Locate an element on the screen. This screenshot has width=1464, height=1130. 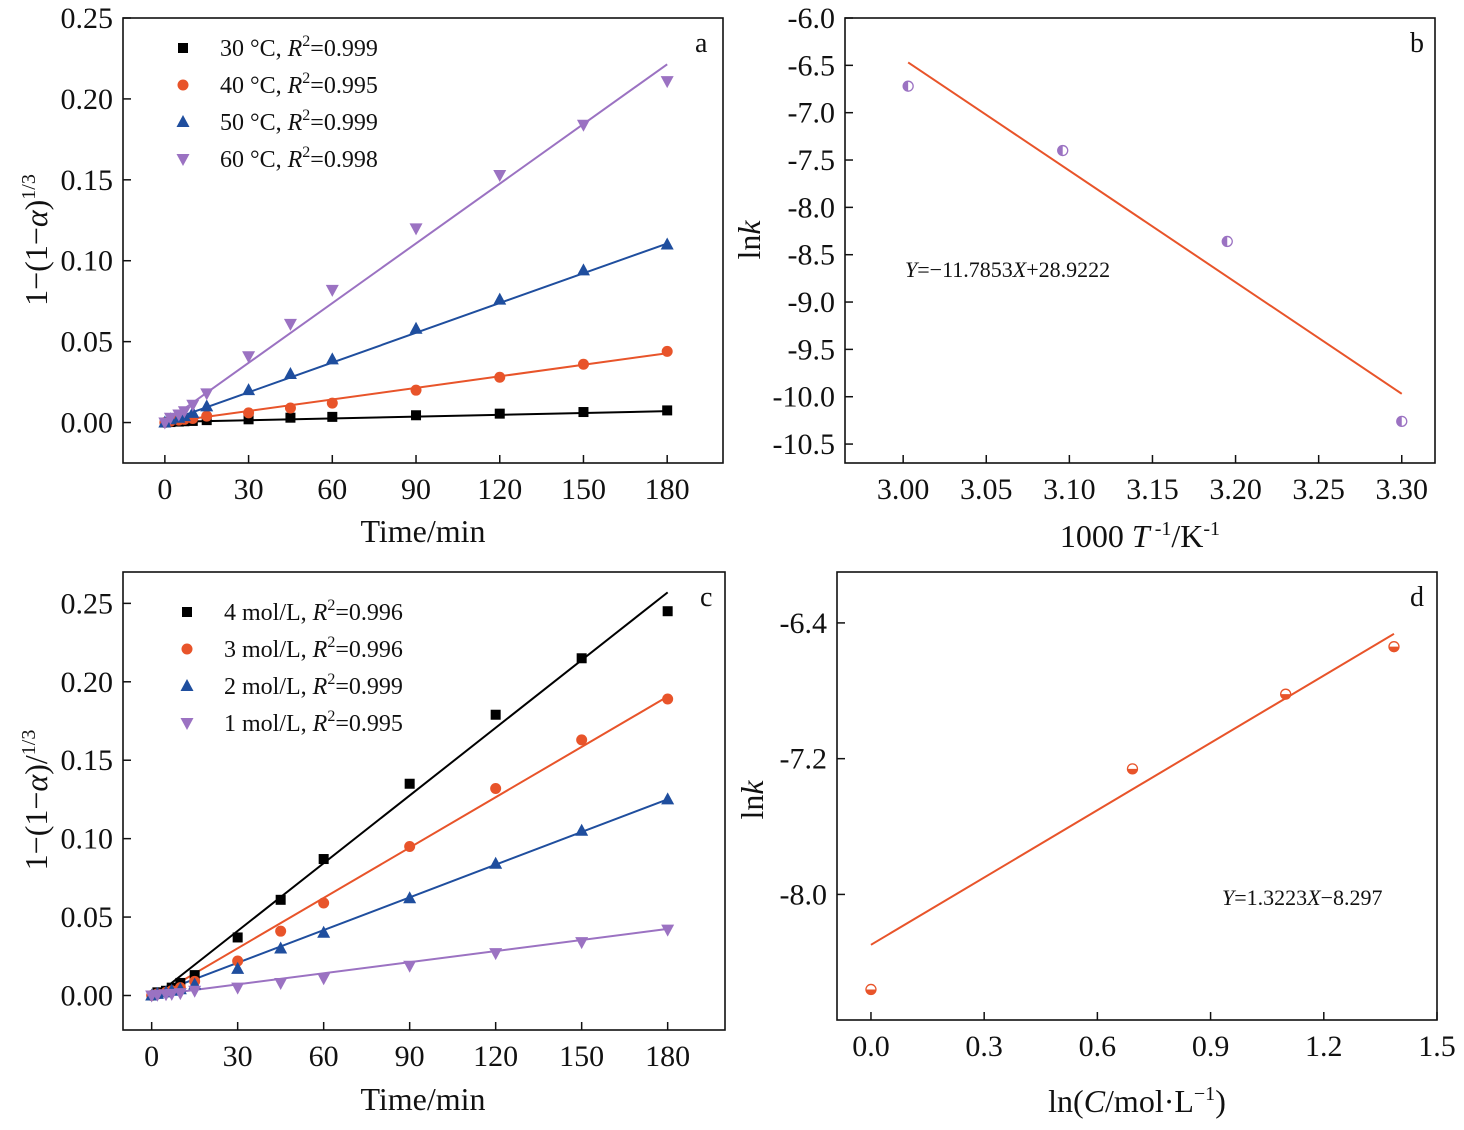
panel-d-ylabel: lnk is located at coordinates (752, 800).